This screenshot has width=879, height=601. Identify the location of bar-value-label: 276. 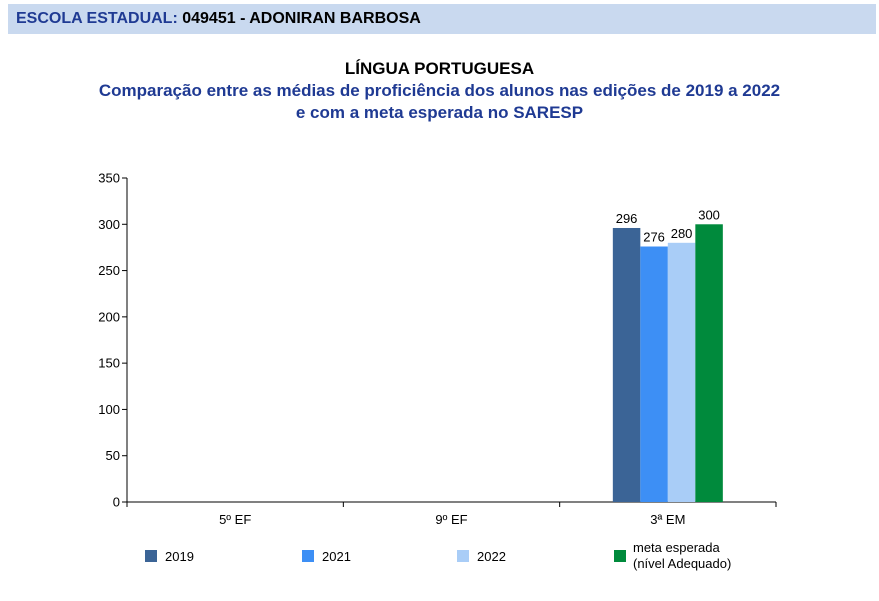
(654, 237).